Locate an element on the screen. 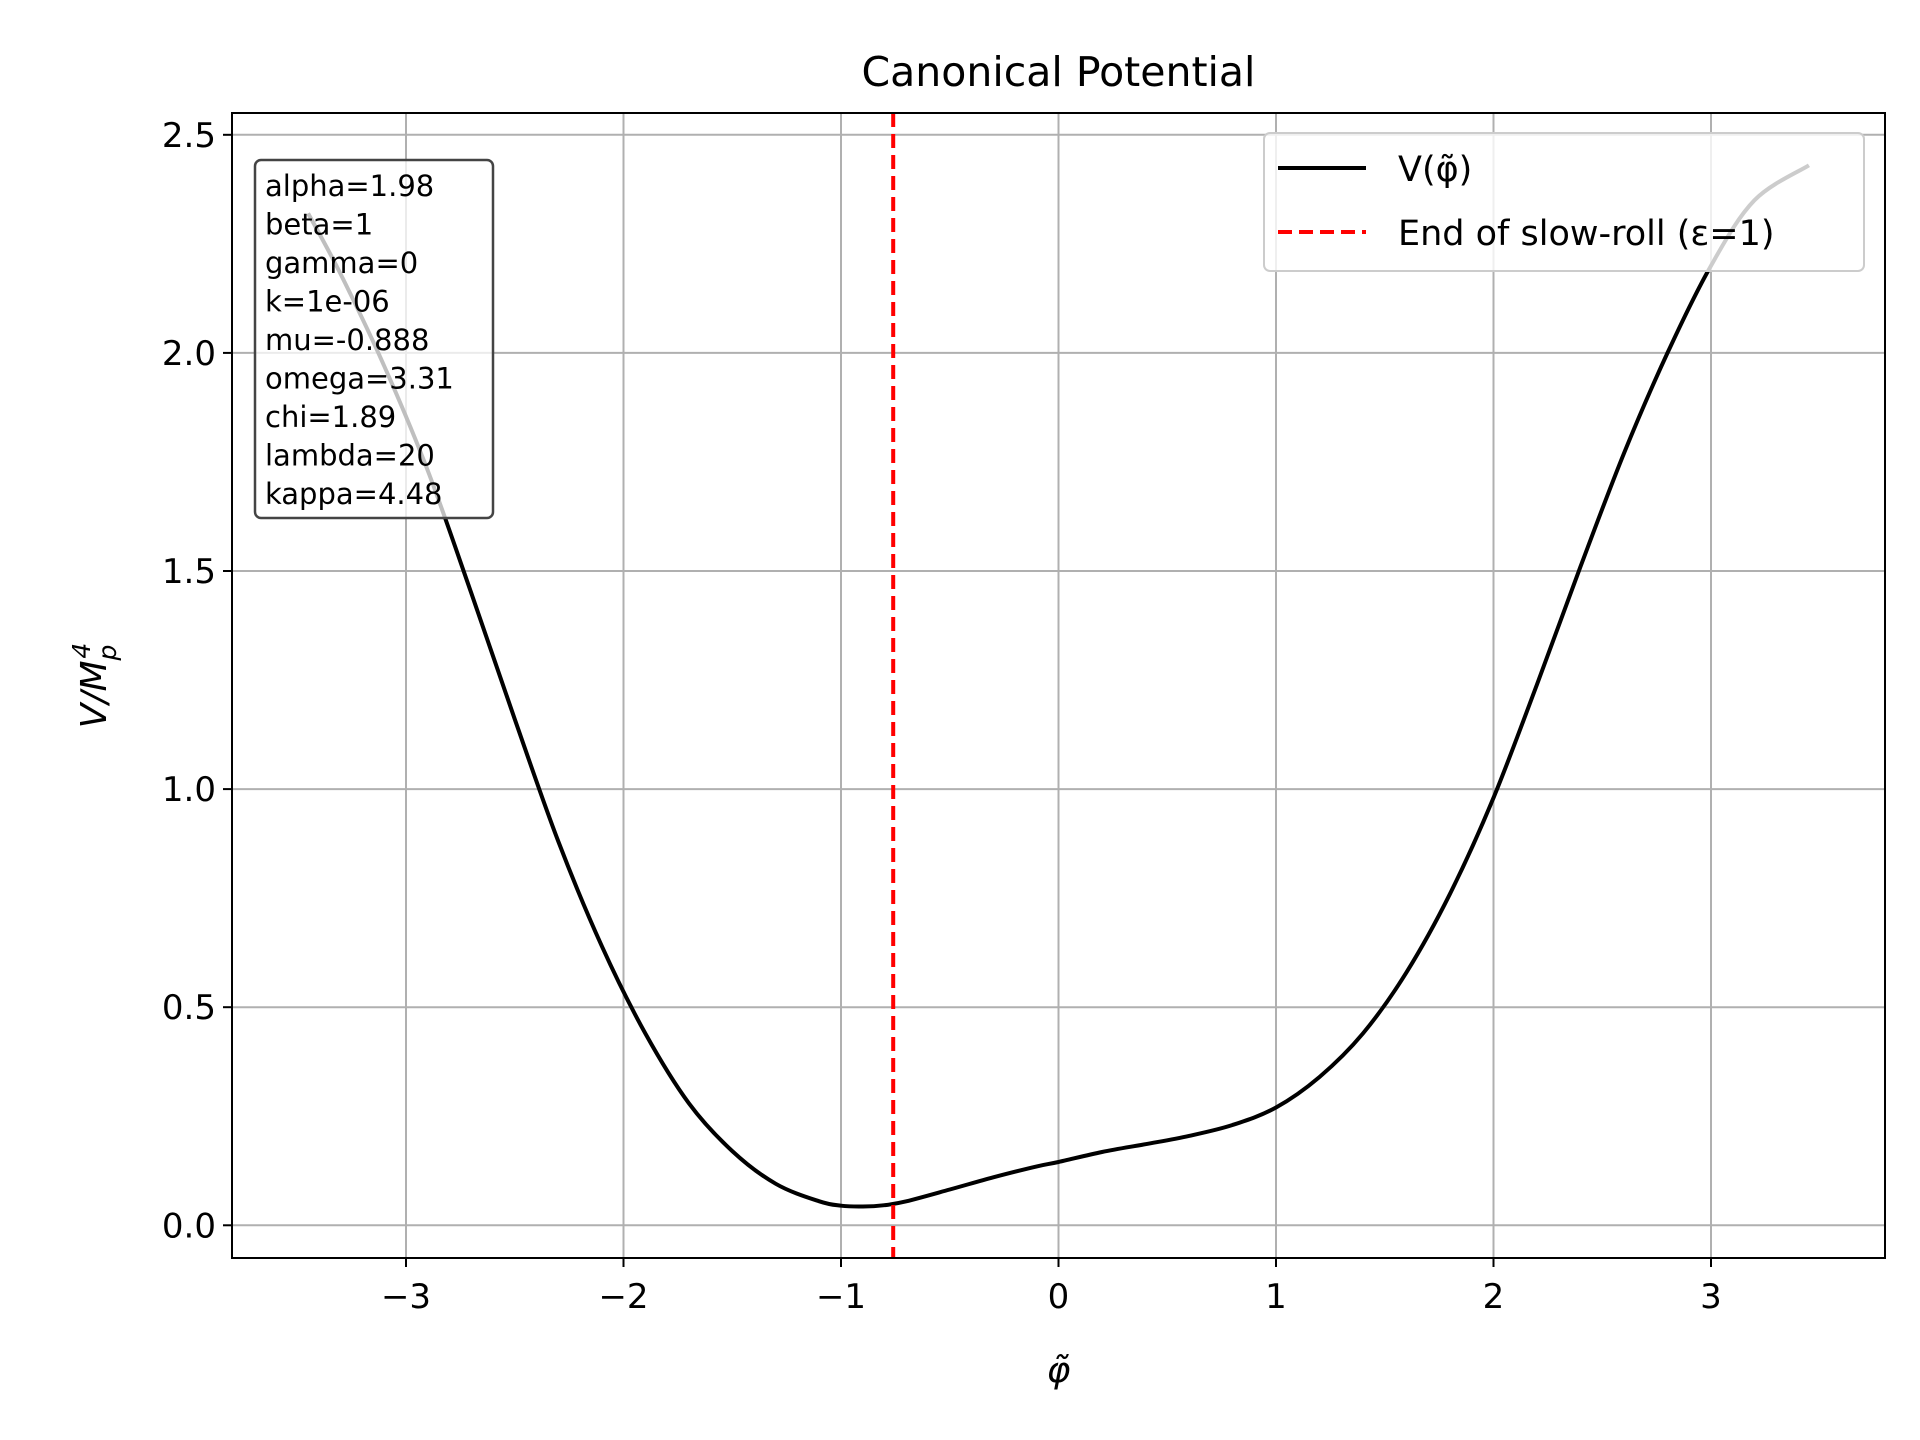 This screenshot has width=1920, height=1440. y-tick-label-4: 2.0 is located at coordinates (189, 354).